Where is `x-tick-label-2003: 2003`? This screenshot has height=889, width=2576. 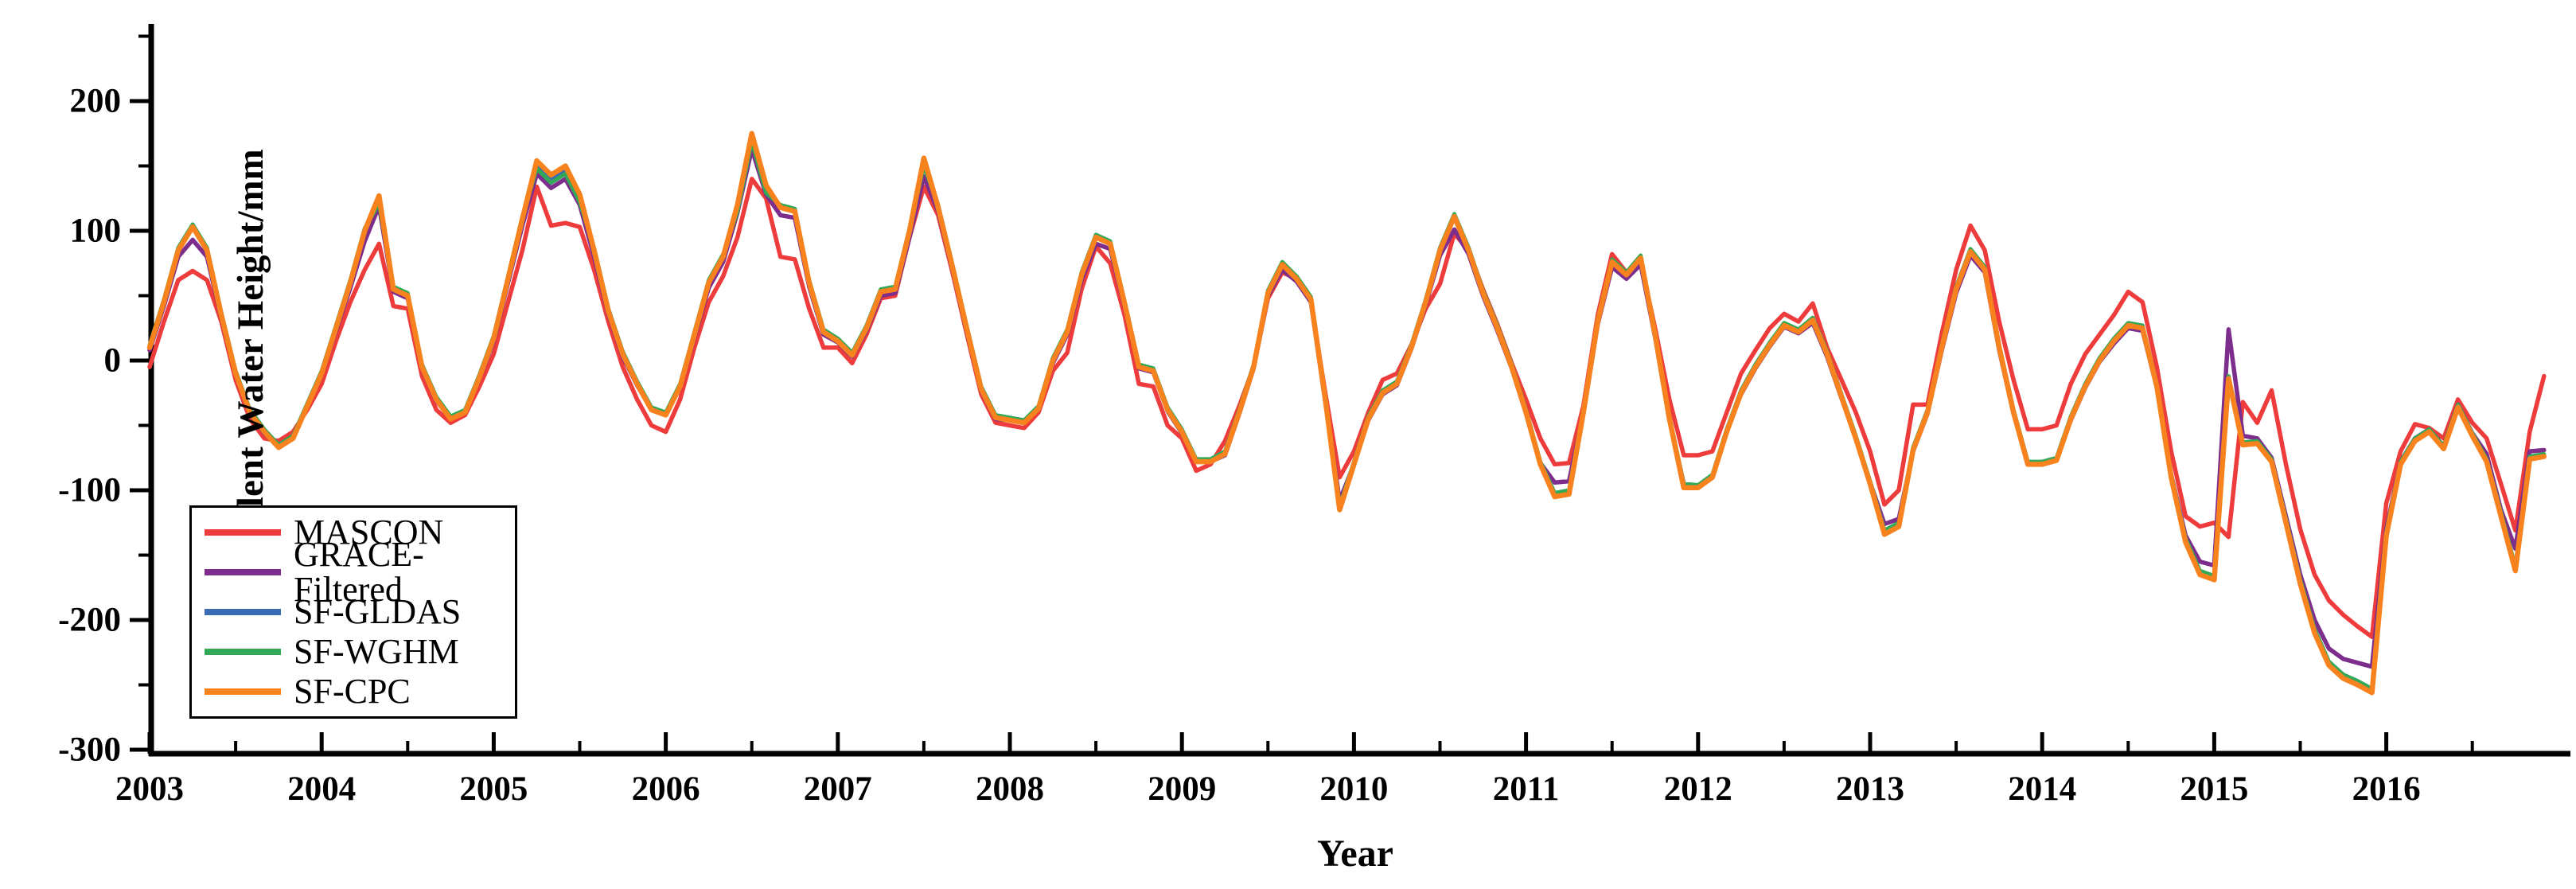 x-tick-label-2003: 2003 is located at coordinates (149, 789).